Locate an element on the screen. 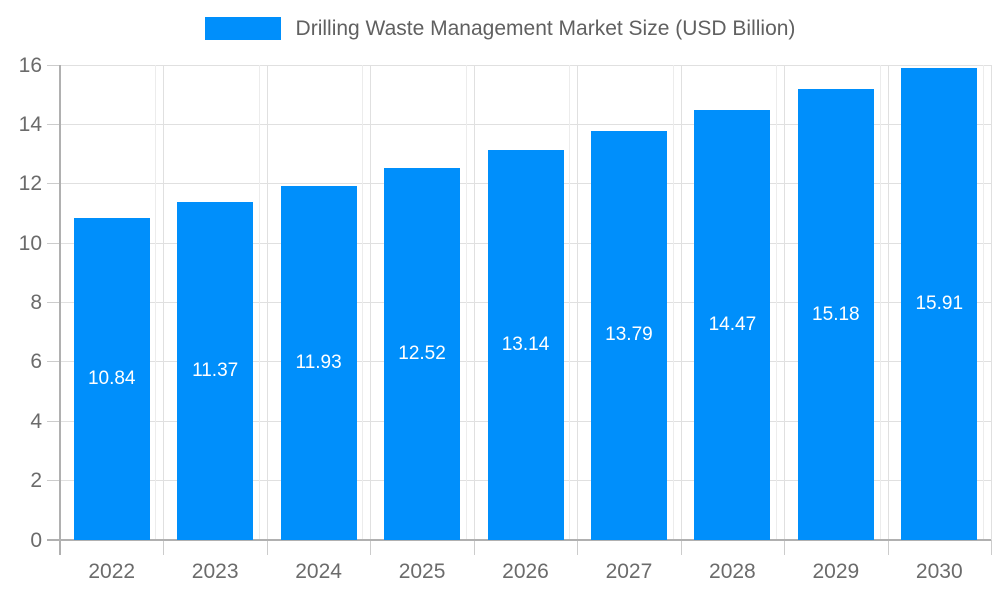  x-axis-label: 2026 is located at coordinates (525, 571).